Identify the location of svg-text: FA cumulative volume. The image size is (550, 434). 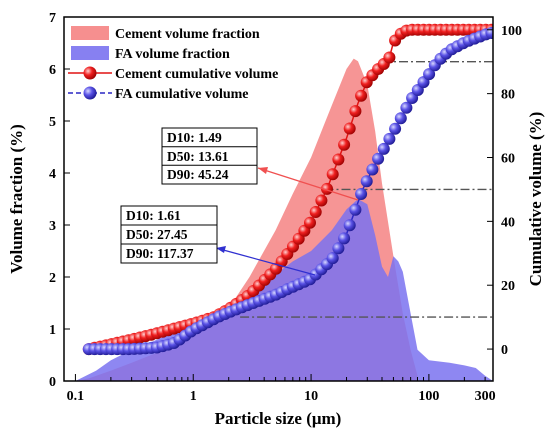
(182, 94).